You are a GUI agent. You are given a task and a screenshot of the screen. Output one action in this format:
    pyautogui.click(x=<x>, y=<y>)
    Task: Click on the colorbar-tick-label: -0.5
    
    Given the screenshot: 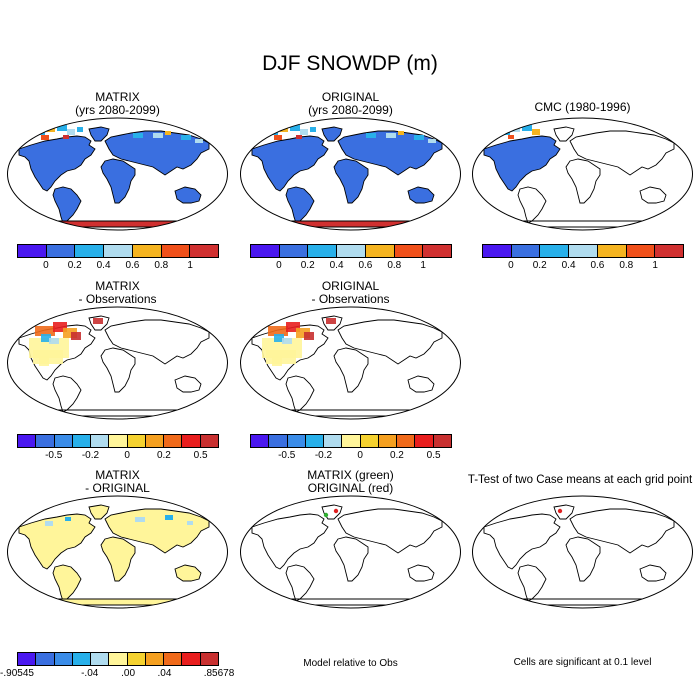 What is the action you would take?
    pyautogui.click(x=54, y=455)
    